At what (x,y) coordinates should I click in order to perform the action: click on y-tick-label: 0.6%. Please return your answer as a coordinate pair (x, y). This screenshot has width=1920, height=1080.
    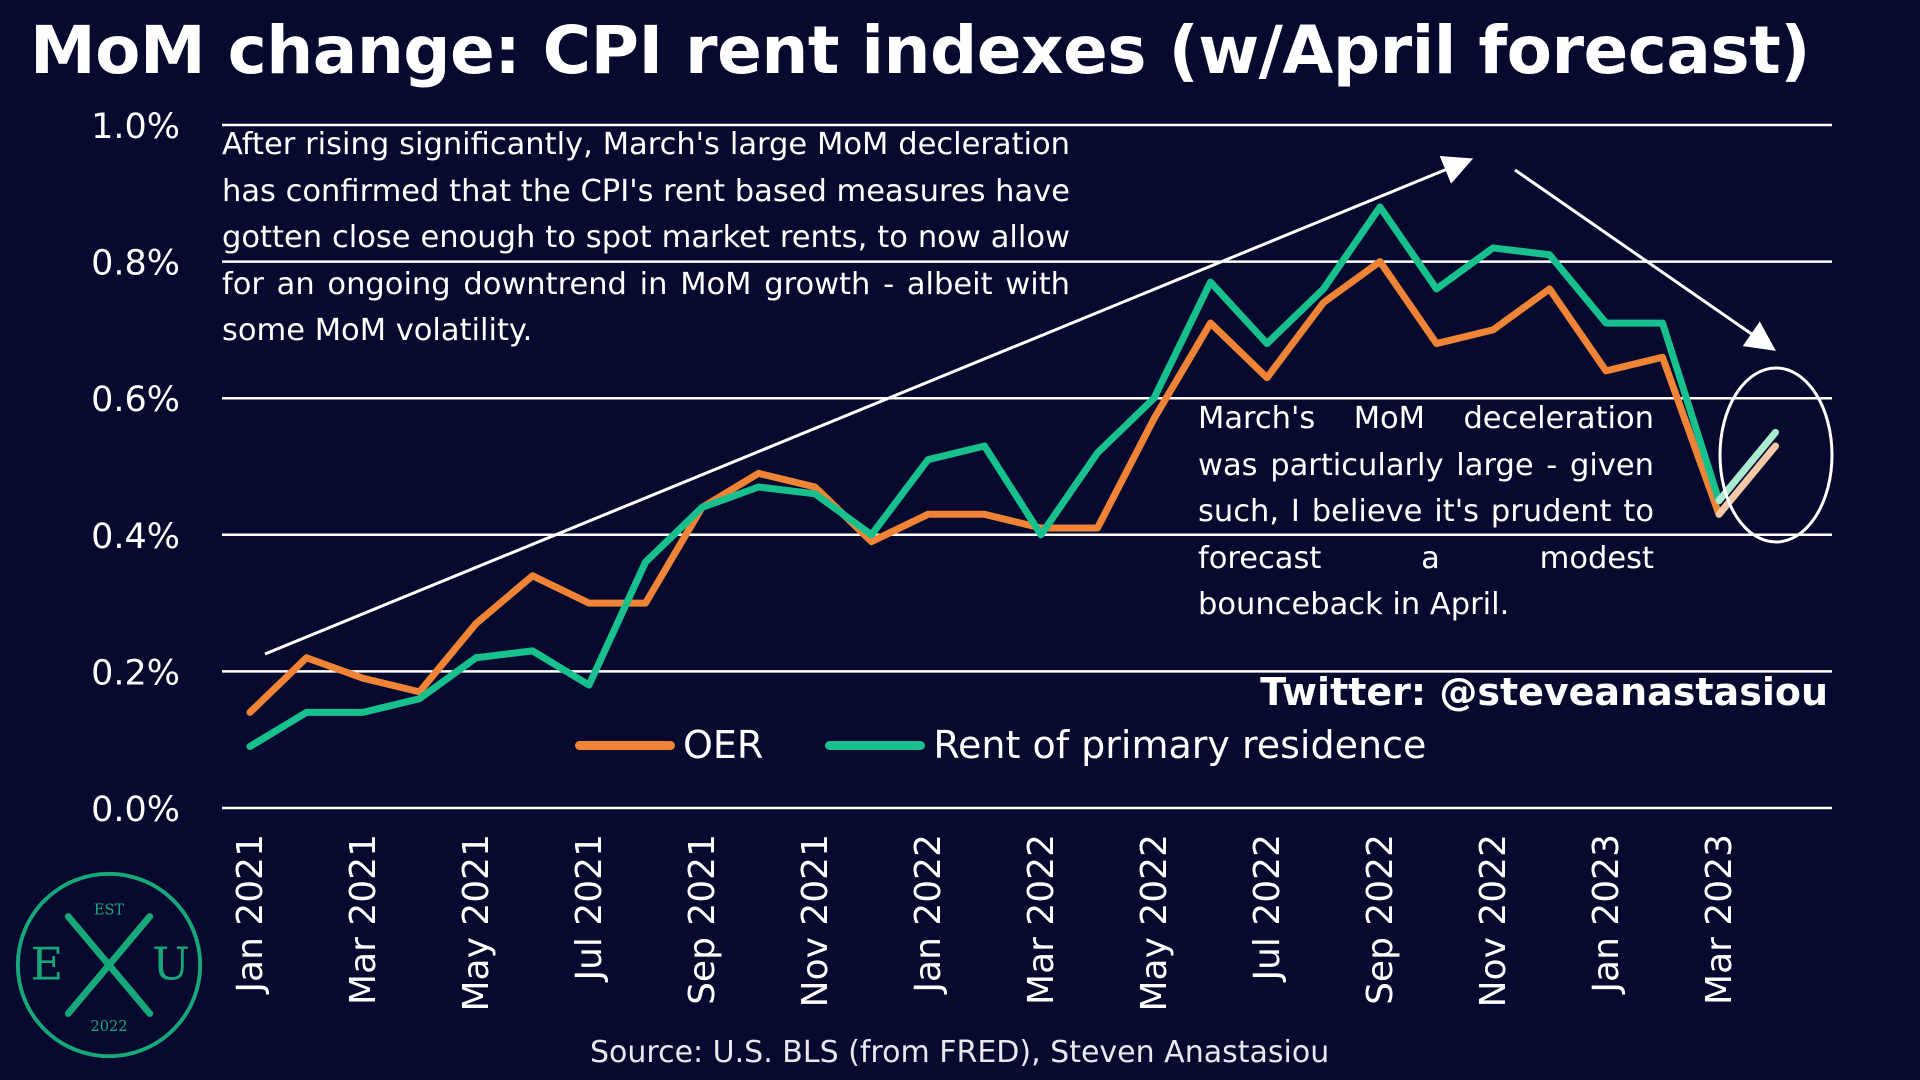
    Looking at the image, I should click on (135, 400).